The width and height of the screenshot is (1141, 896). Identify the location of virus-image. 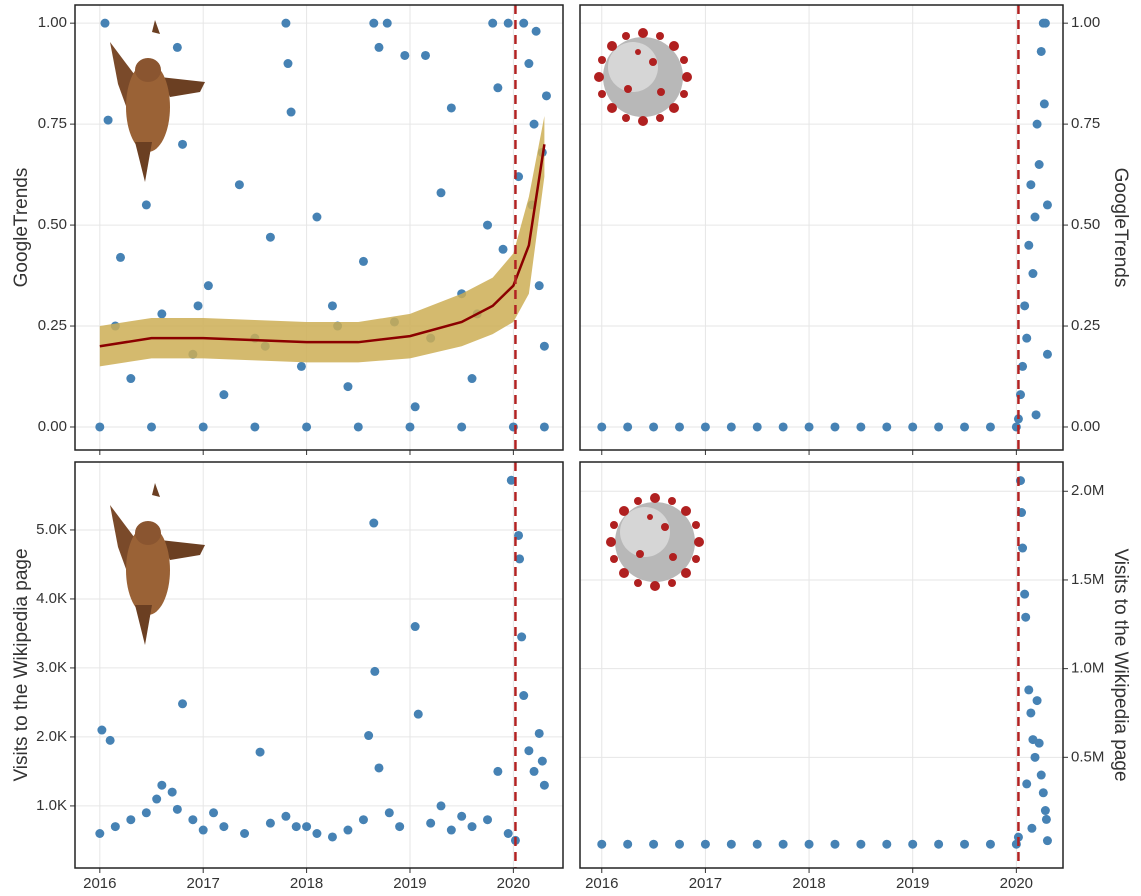
(655, 542).